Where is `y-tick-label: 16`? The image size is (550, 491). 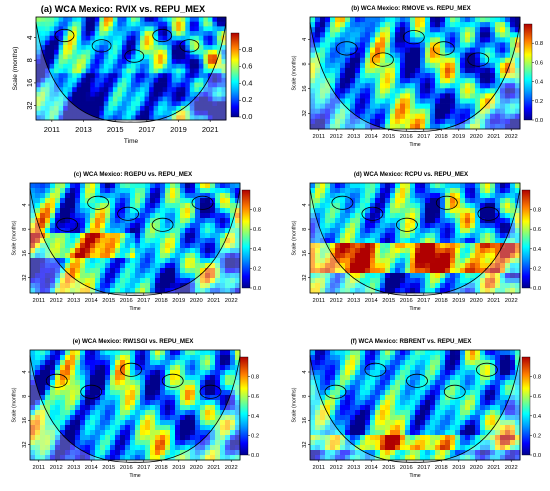 y-tick-label: 16 is located at coordinates (29, 83).